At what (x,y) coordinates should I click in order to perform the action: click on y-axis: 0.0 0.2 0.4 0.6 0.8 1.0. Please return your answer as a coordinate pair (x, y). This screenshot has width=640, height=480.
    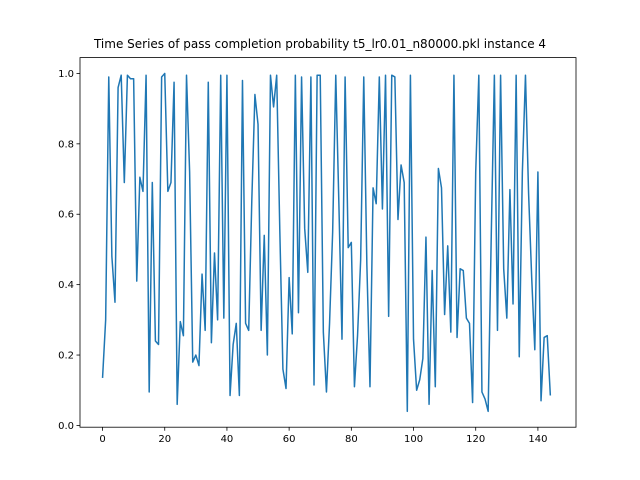
    Looking at the image, I should click on (69, 250).